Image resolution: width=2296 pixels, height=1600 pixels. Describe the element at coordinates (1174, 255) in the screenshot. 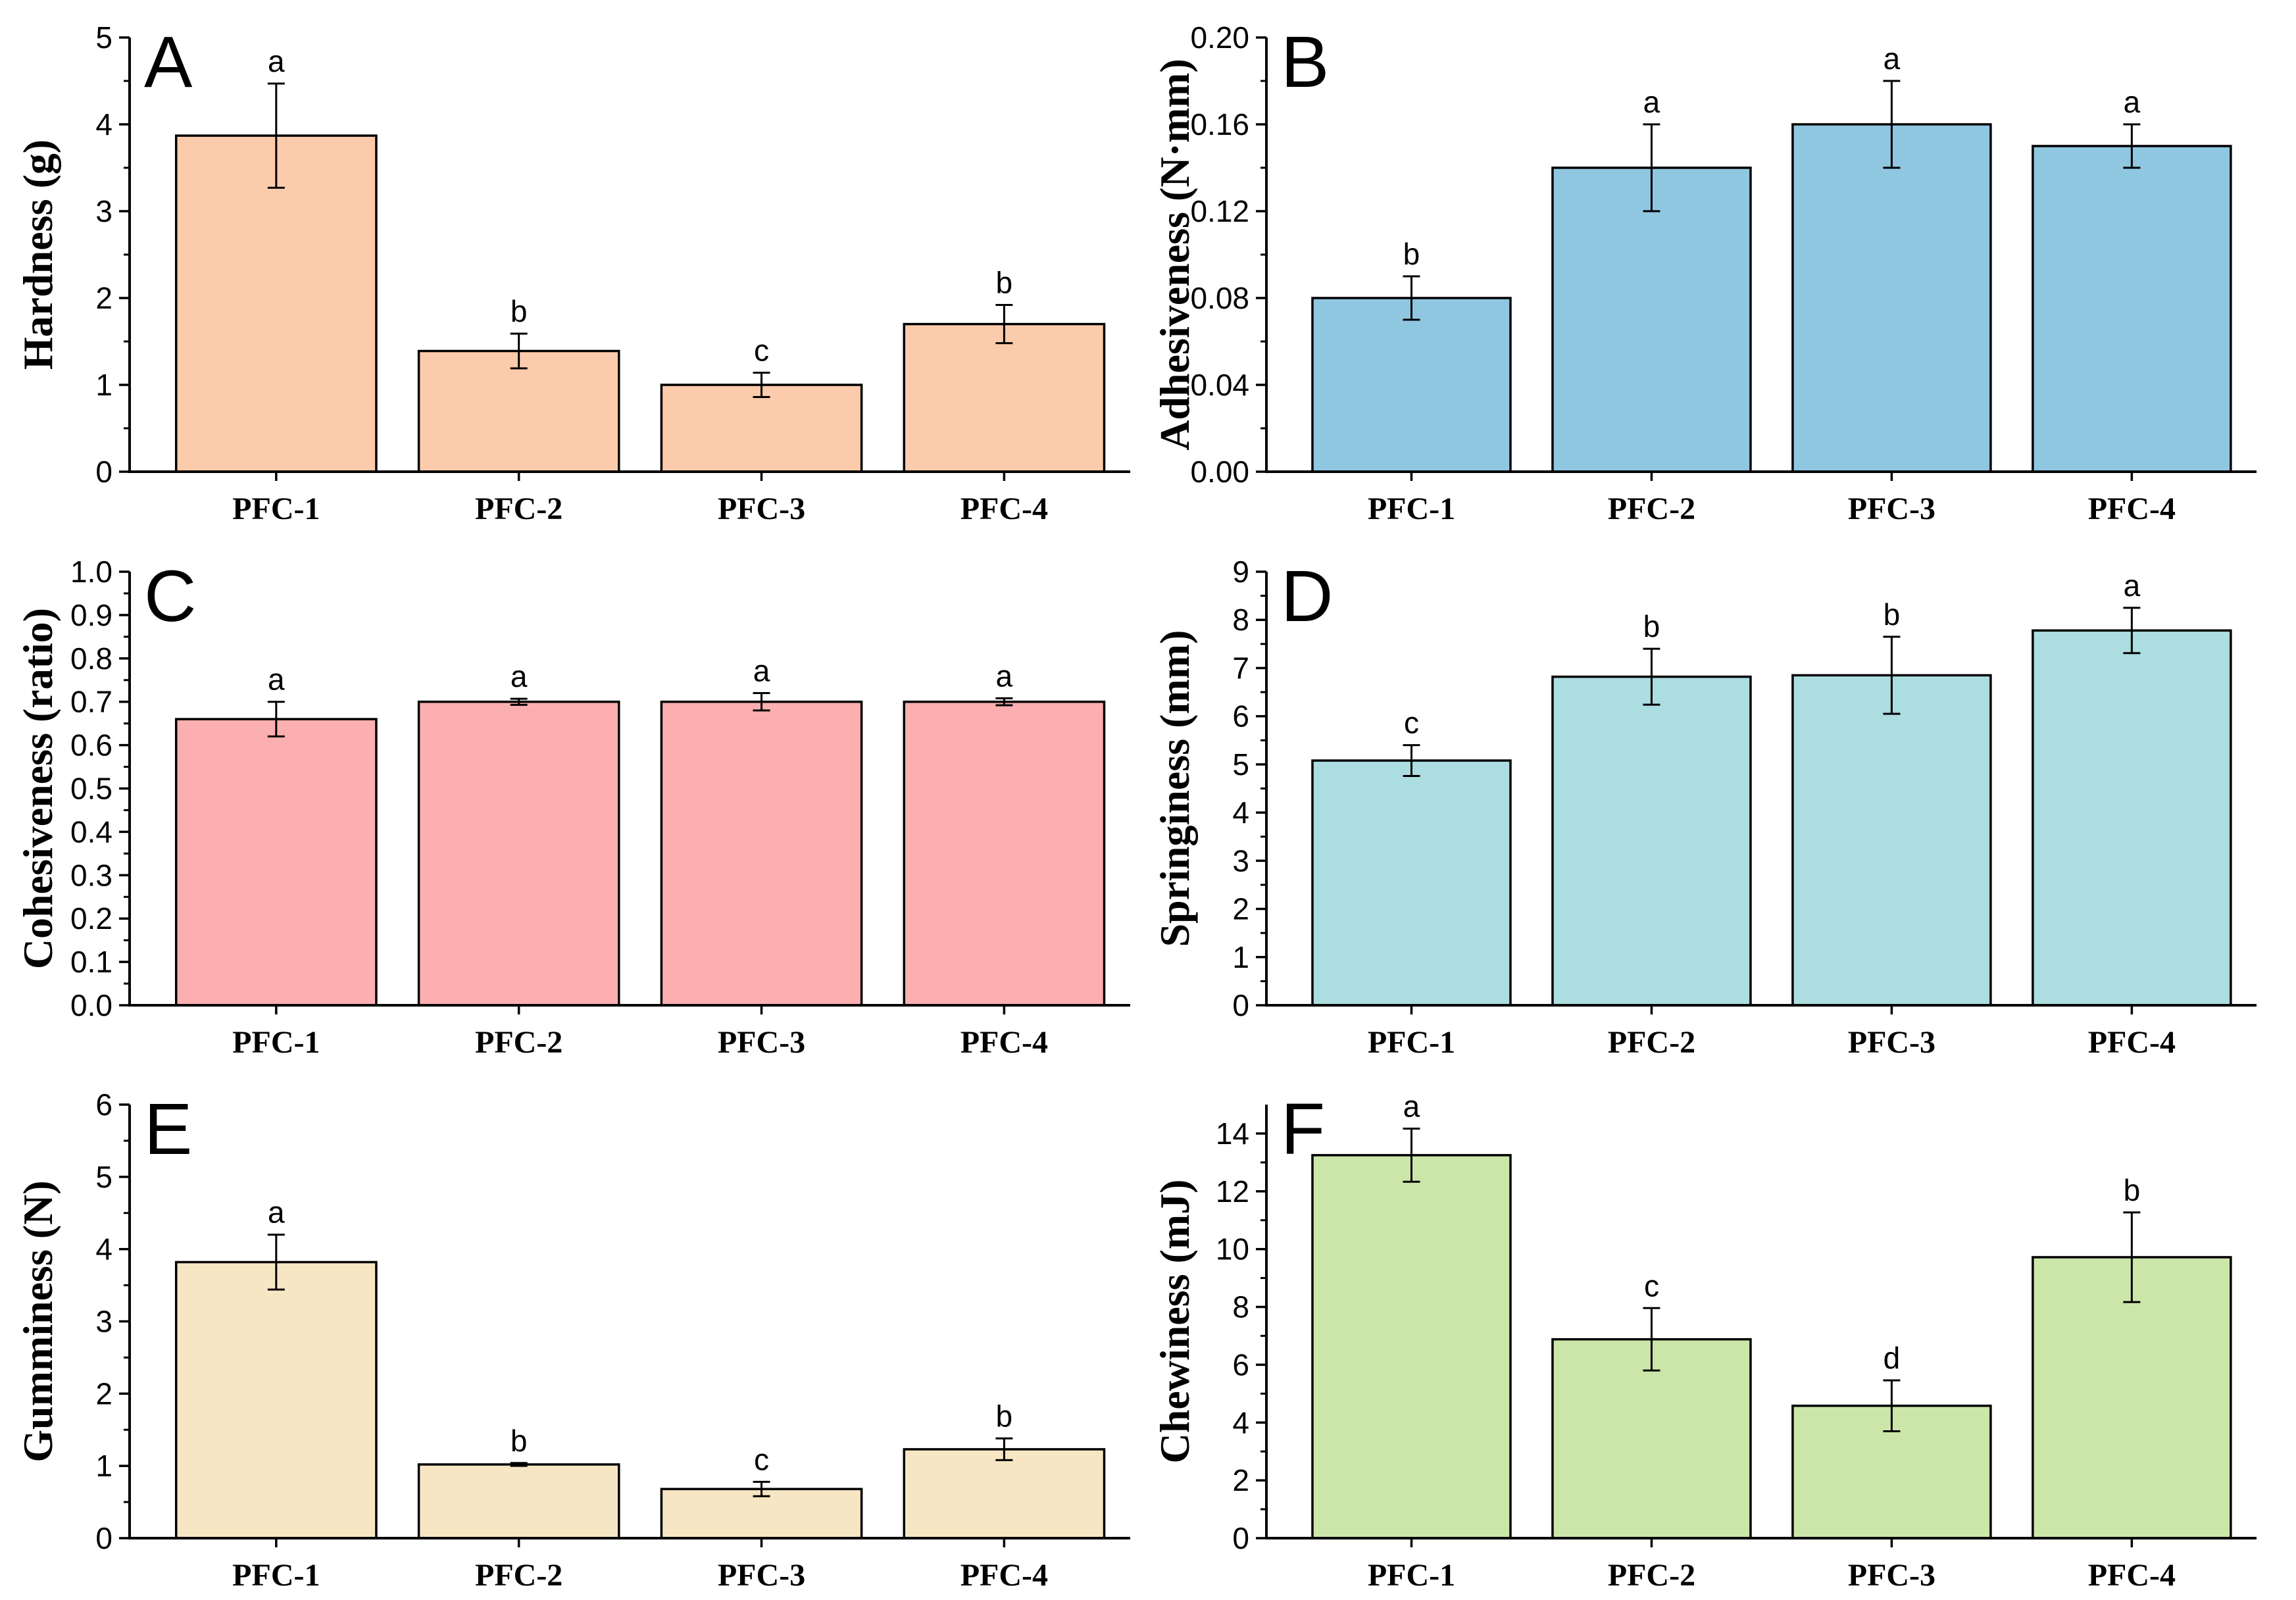

I see `y-axis-title: Adhesiveness (N·mm)` at that location.